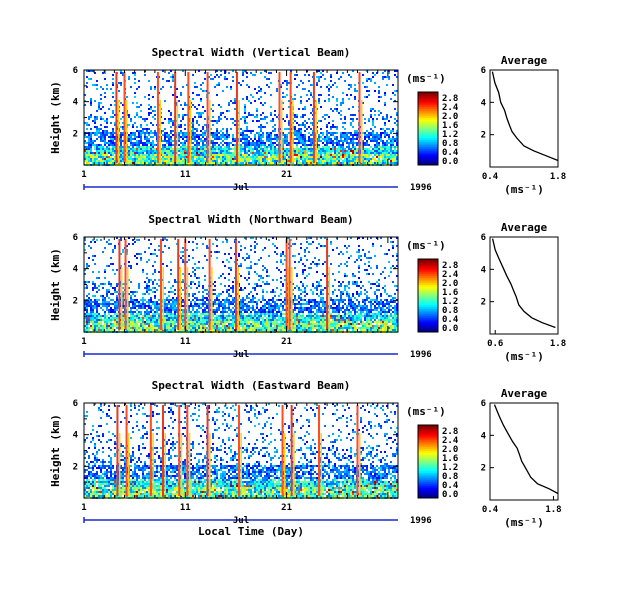 The width and height of the screenshot is (618, 601). What do you see at coordinates (428, 144) in the screenshot?
I see `colorbar-swatch` at bounding box center [428, 144].